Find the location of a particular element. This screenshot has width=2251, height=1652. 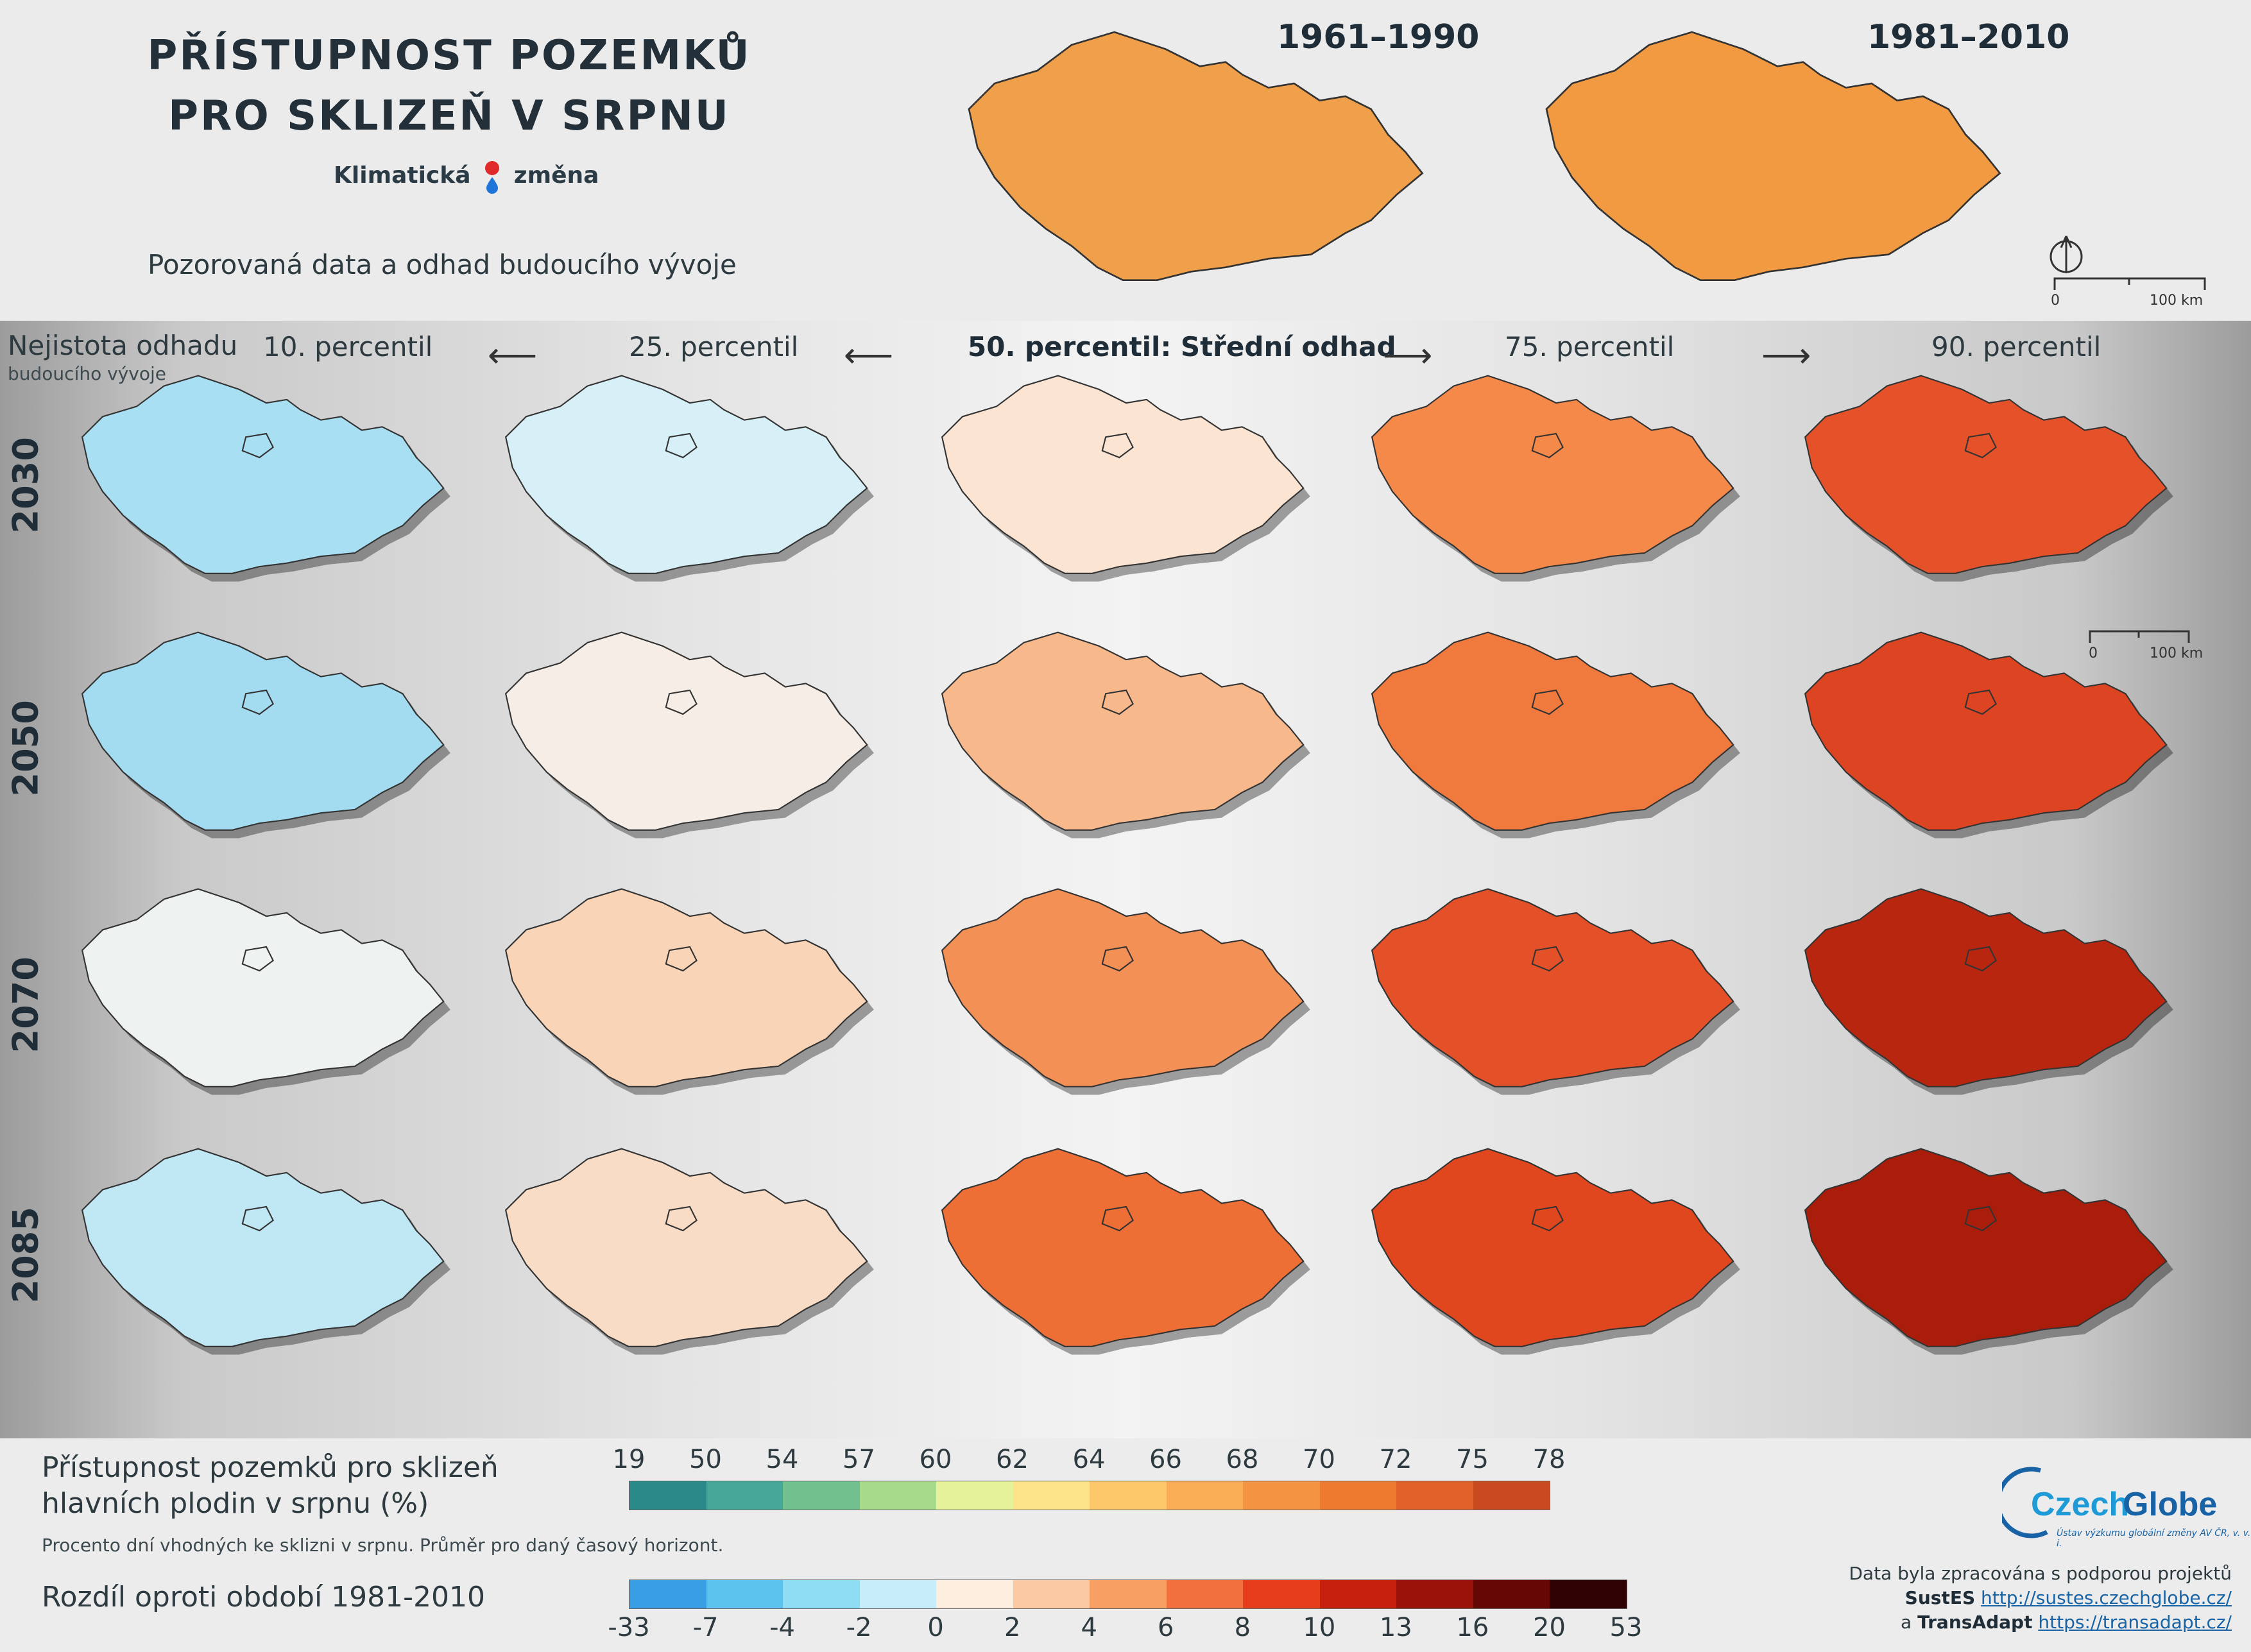

legend-tick-label: 72 is located at coordinates (1395, 1459).